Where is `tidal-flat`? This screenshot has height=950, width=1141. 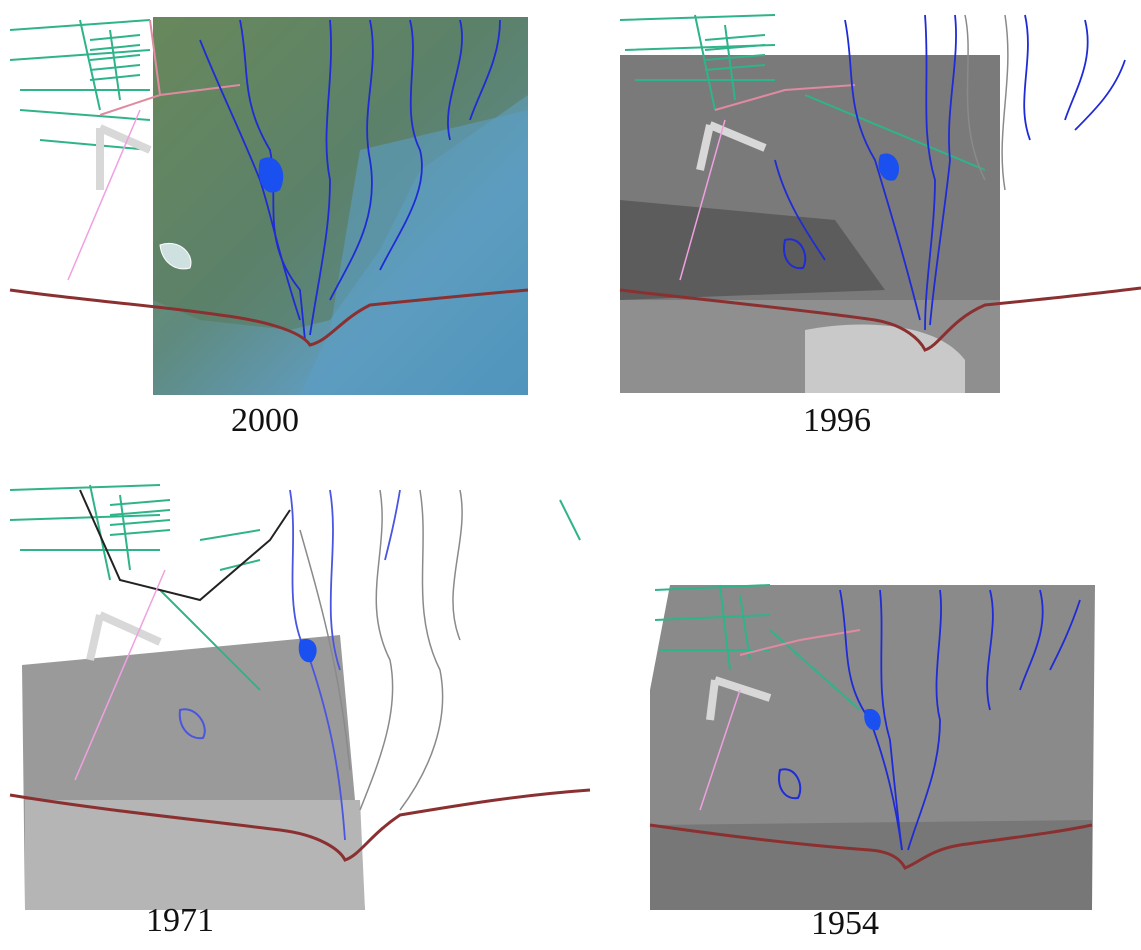 tidal-flat is located at coordinates (752, 250).